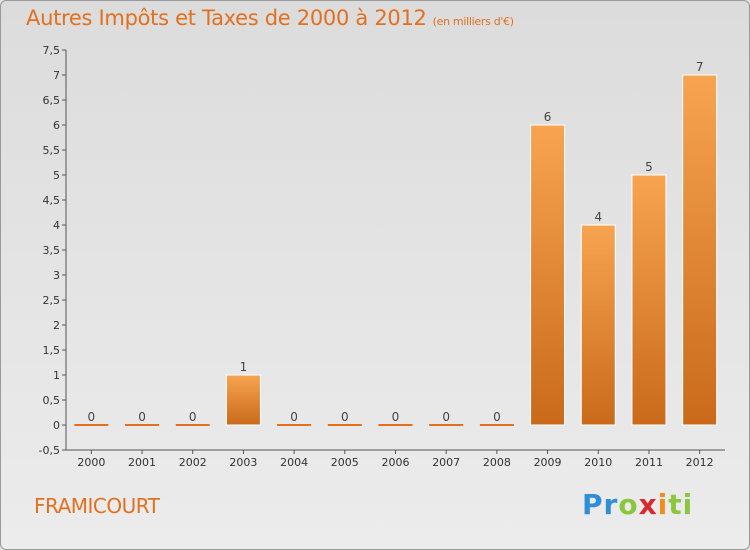  What do you see at coordinates (396, 462) in the screenshot?
I see `x-tick-label: 2006` at bounding box center [396, 462].